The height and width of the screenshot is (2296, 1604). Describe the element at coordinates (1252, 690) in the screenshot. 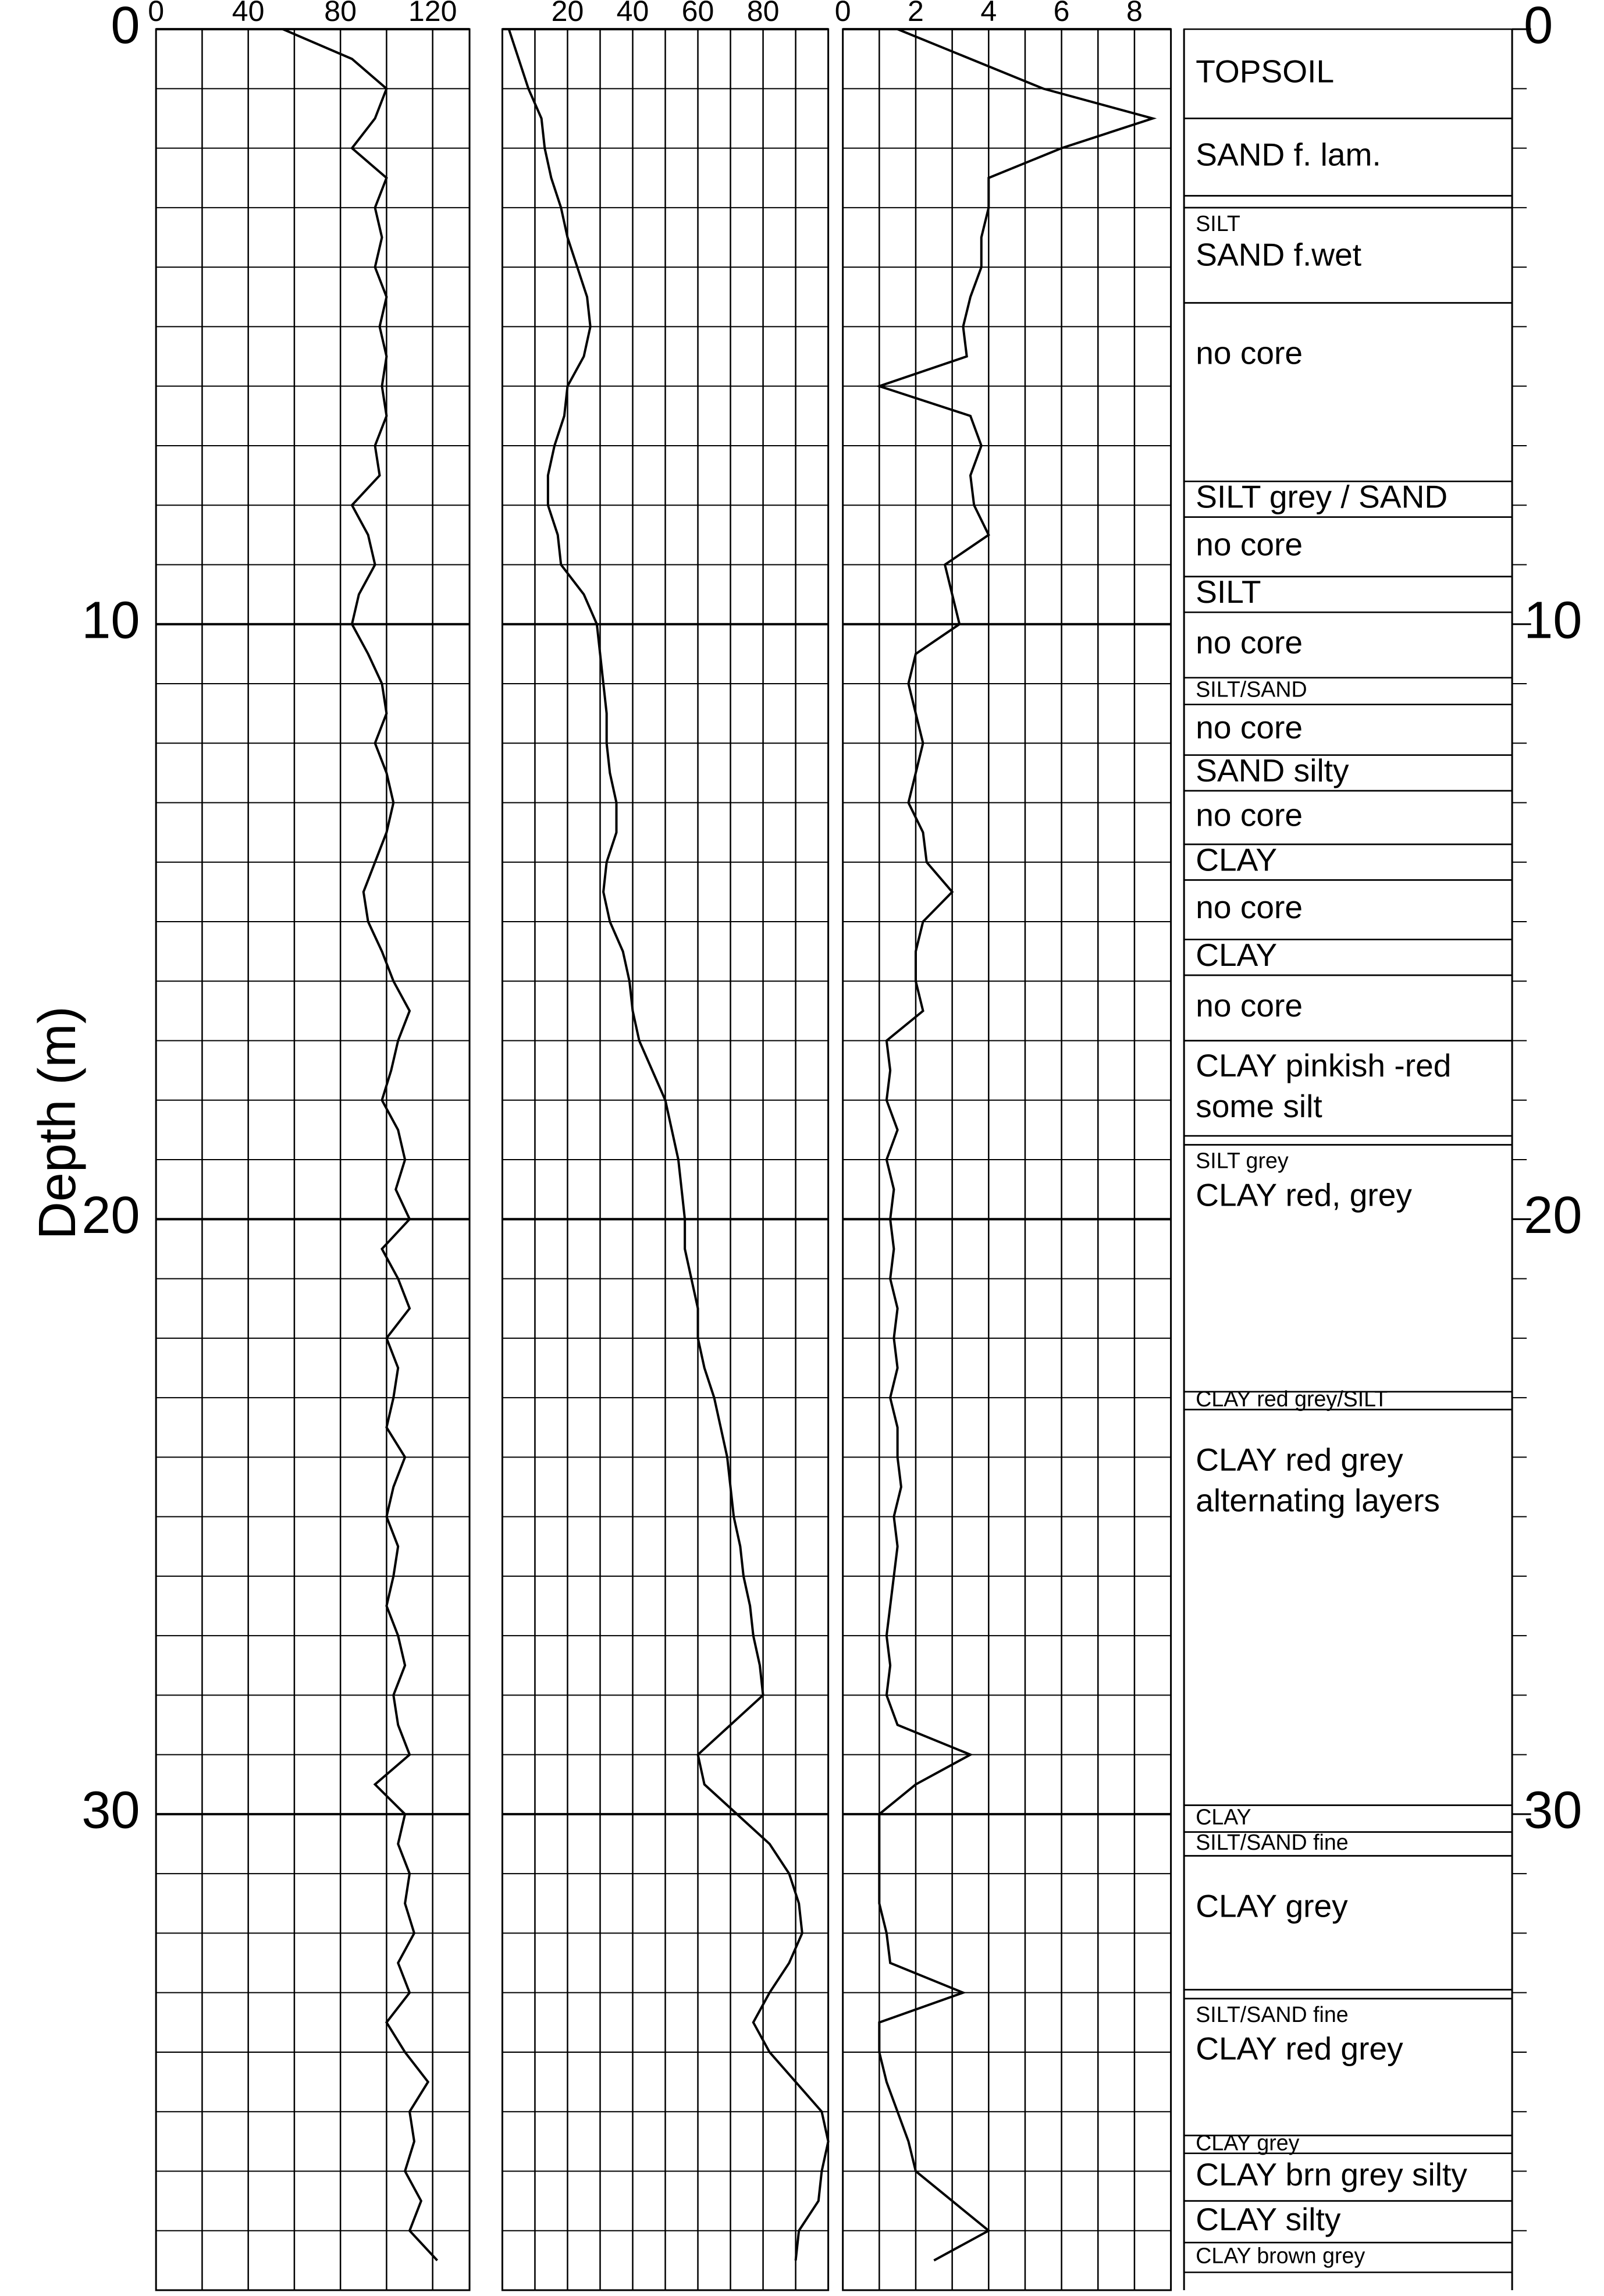

I see `lithology-label: SILT/SAND` at that location.